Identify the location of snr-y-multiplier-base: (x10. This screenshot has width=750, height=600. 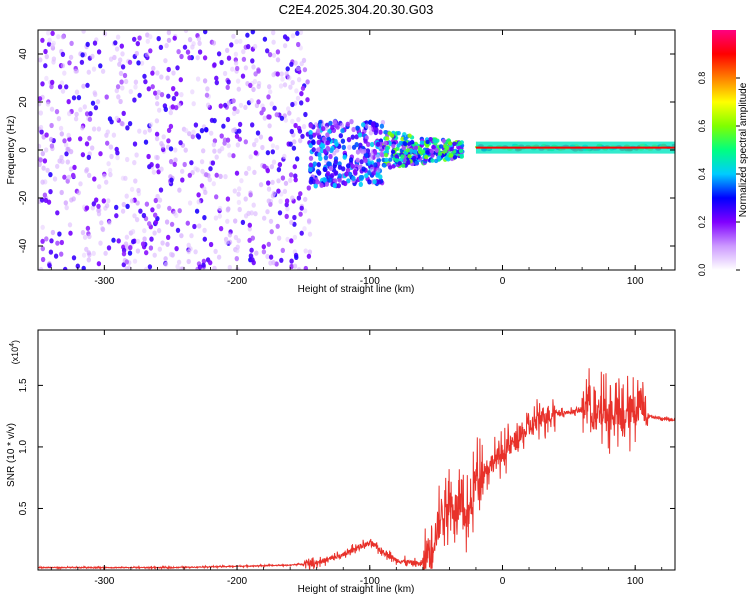
(15, 356).